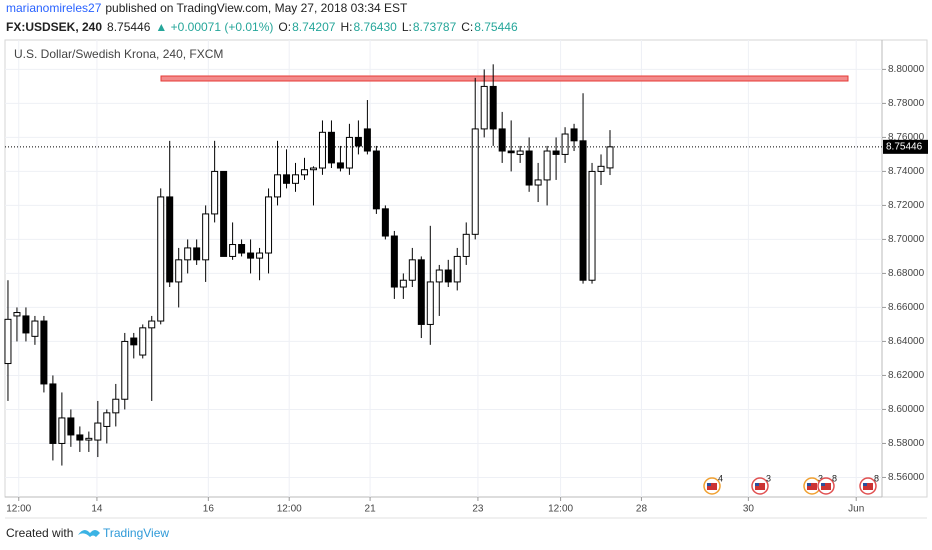 Image resolution: width=932 pixels, height=550 pixels. What do you see at coordinates (214, 27) in the screenshot?
I see `change: ▲ +0.00071 (+0.01%)` at bounding box center [214, 27].